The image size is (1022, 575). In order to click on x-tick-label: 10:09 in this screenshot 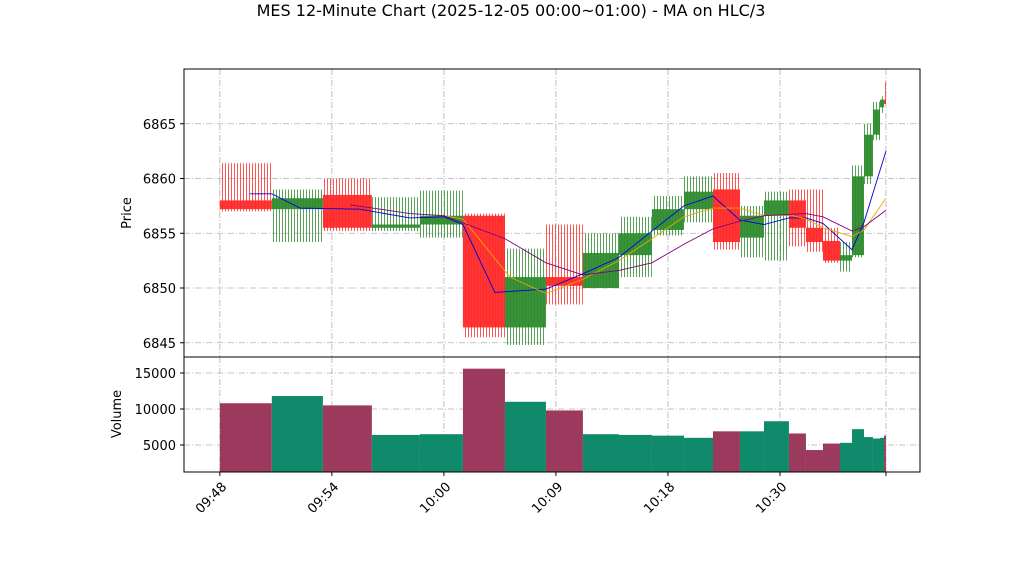, I will do `click(547, 498)`.